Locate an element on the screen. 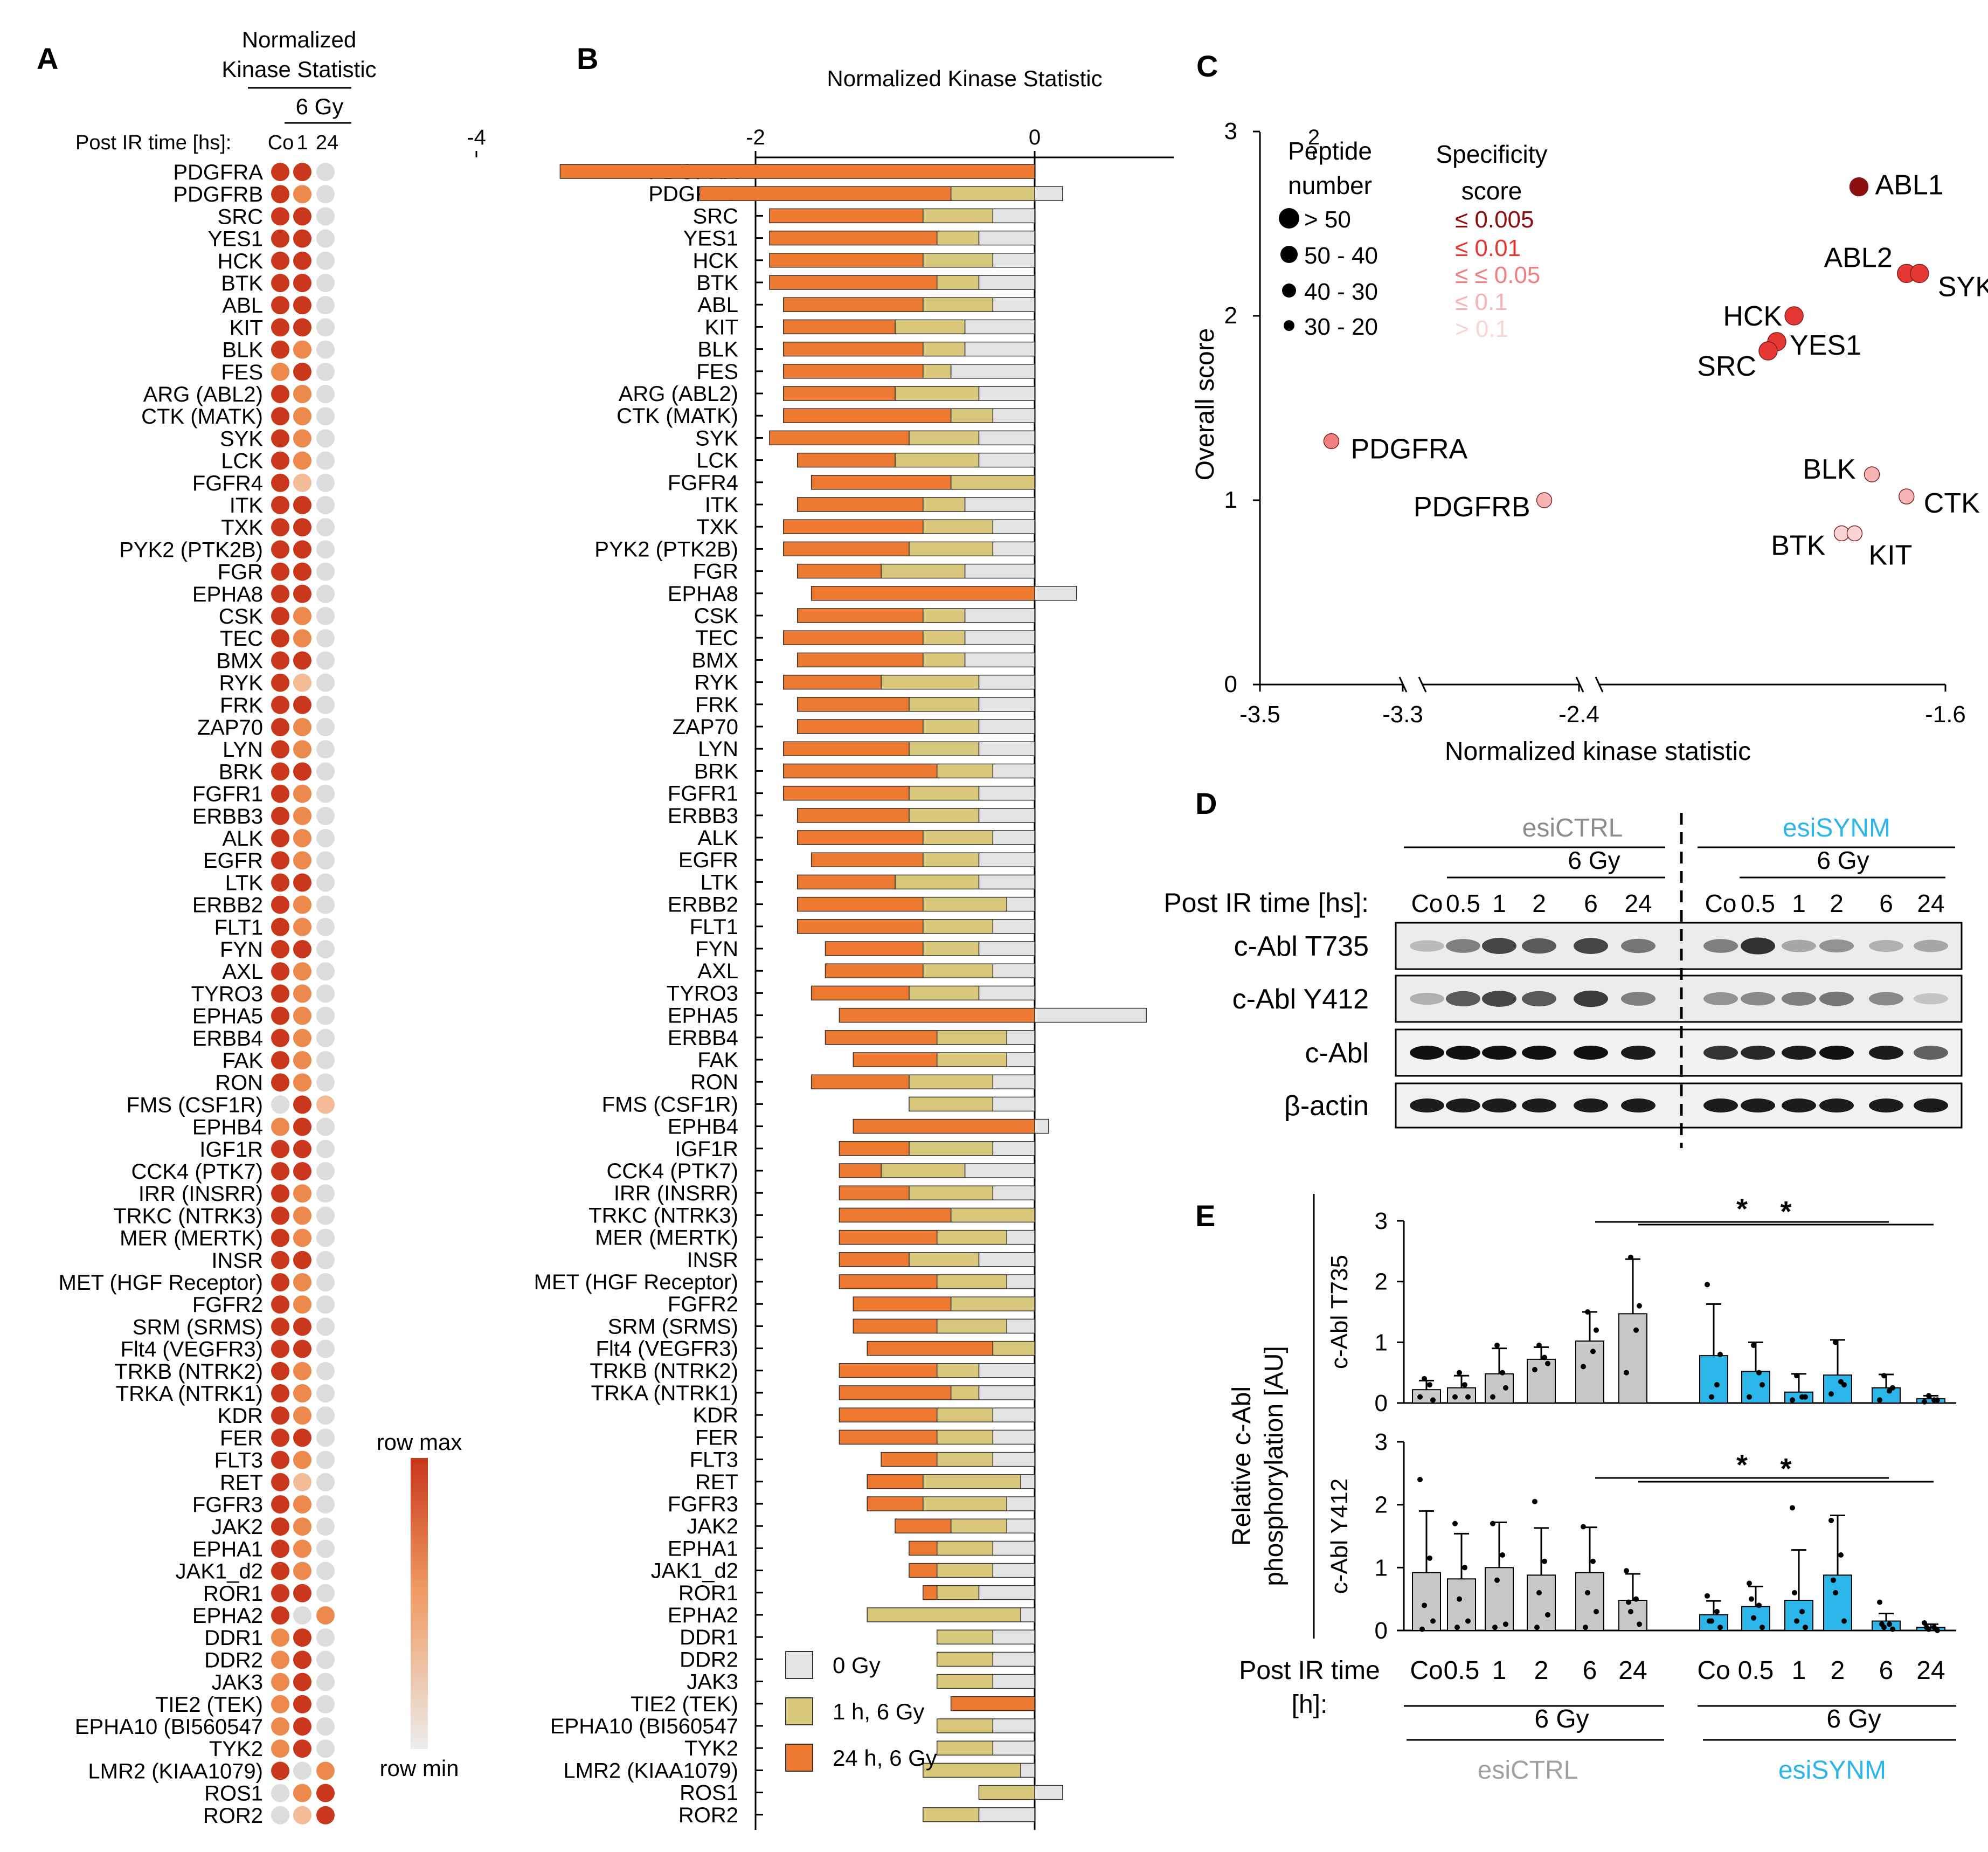 The height and width of the screenshot is (1852, 1988). significance-star: * is located at coordinates (1786, 1211).